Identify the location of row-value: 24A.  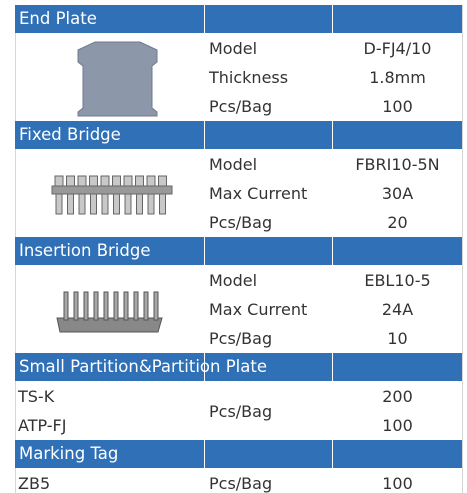
(397, 309).